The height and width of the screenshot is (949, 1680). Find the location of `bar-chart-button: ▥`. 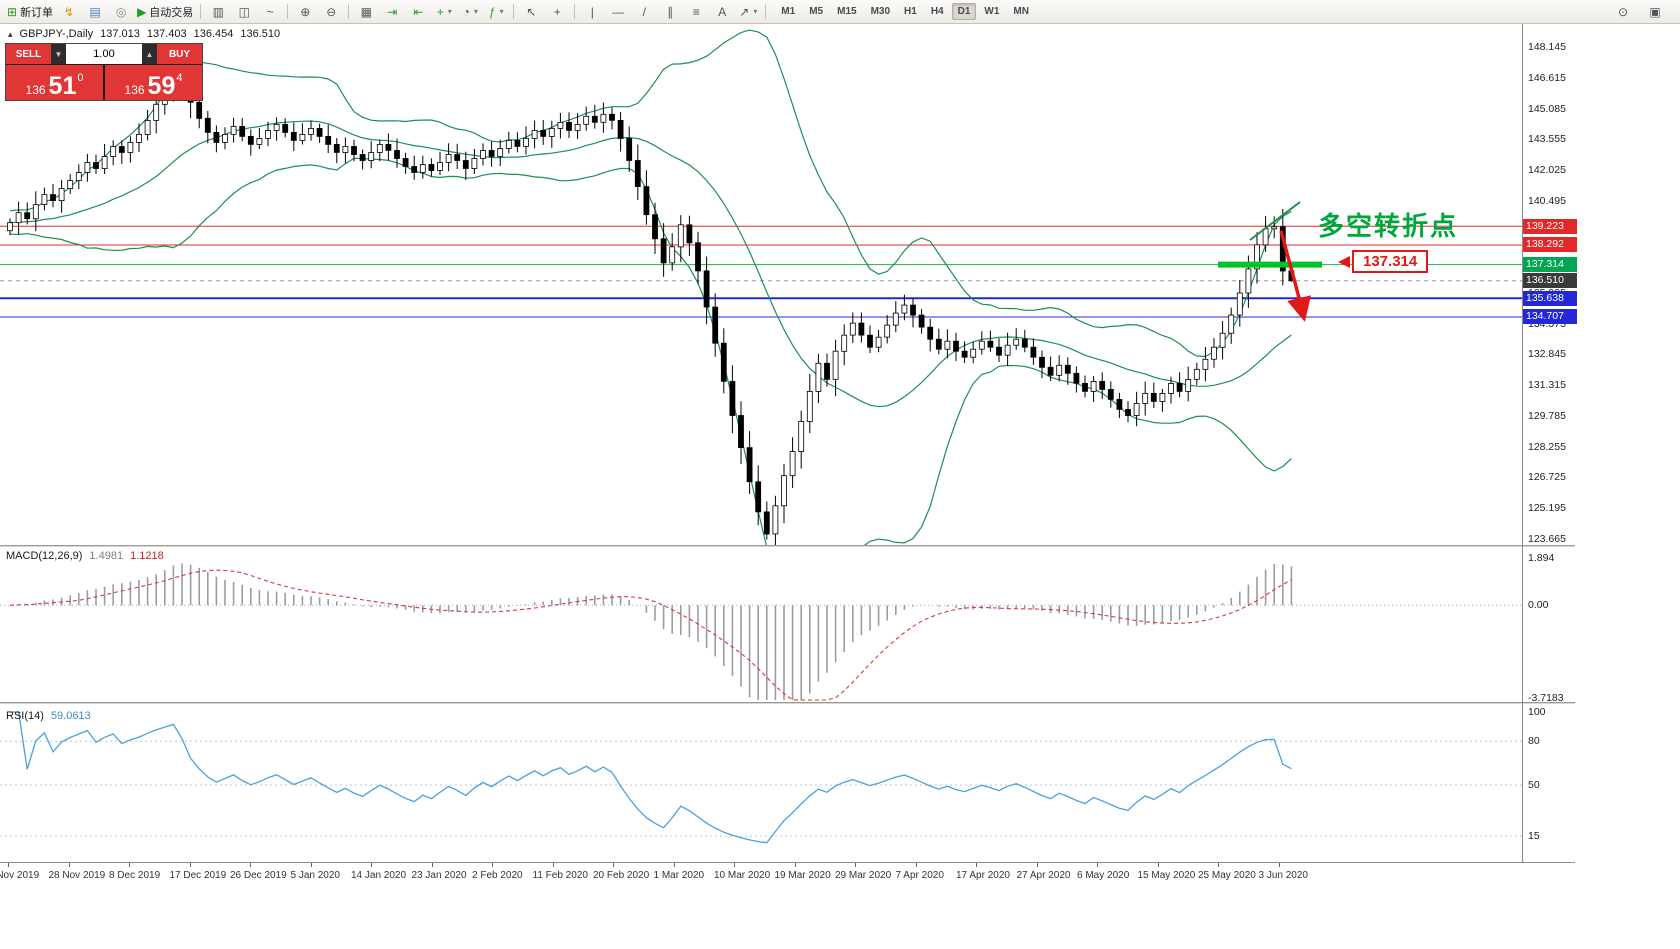

bar-chart-button: ▥ is located at coordinates (218, 12).